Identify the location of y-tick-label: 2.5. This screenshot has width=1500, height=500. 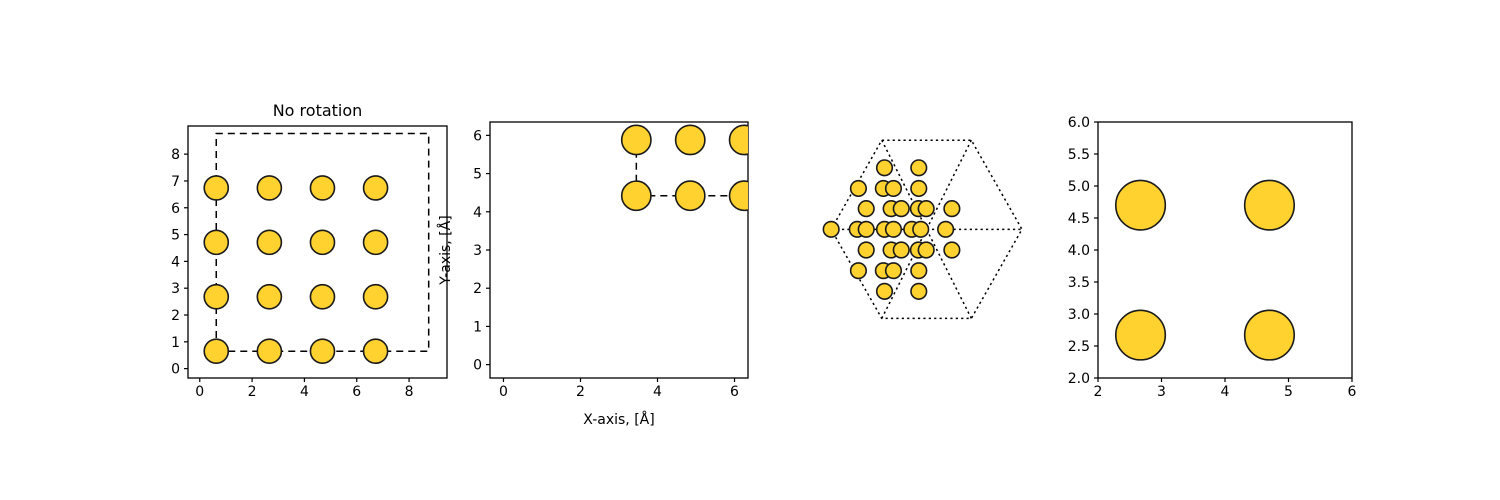
(1079, 347).